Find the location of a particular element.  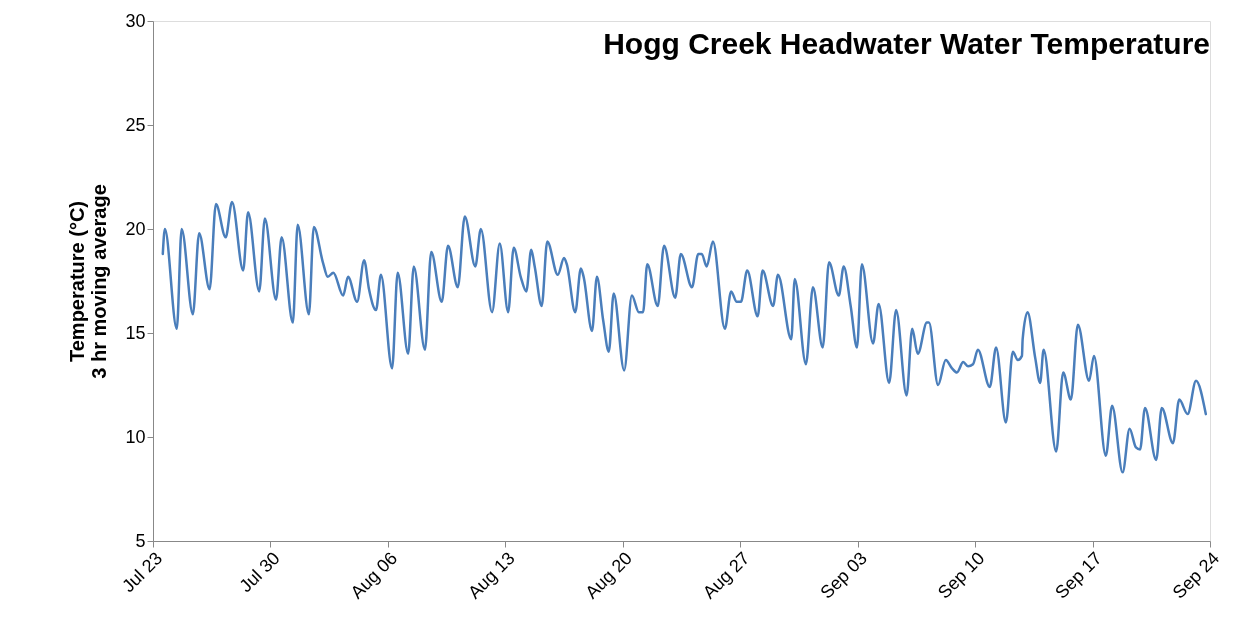

x-tick-label: Jul 30 is located at coordinates (259, 572).